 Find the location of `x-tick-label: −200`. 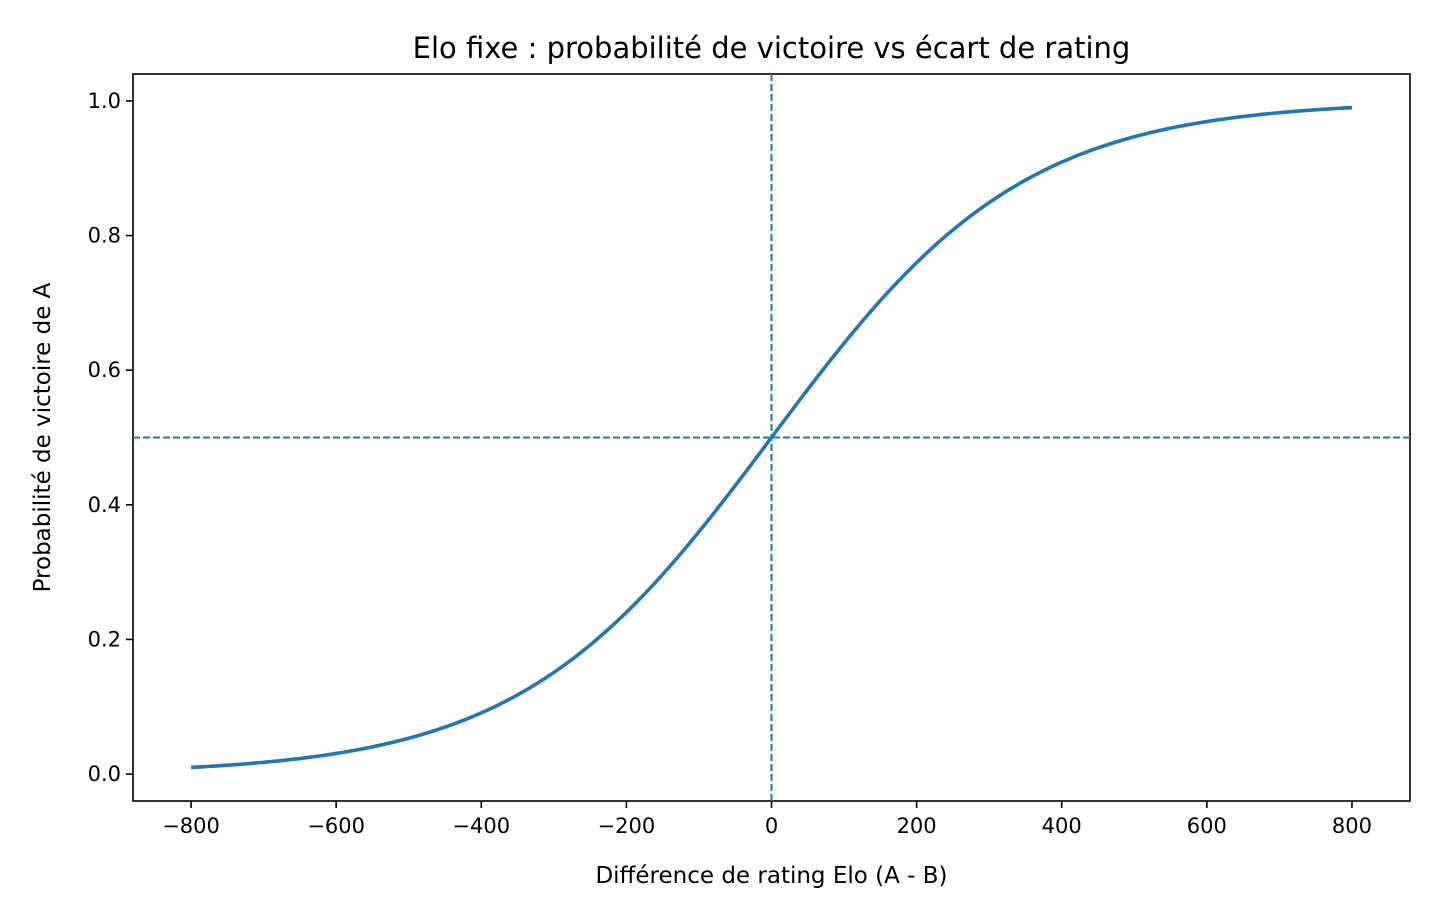

x-tick-label: −200 is located at coordinates (627, 826).